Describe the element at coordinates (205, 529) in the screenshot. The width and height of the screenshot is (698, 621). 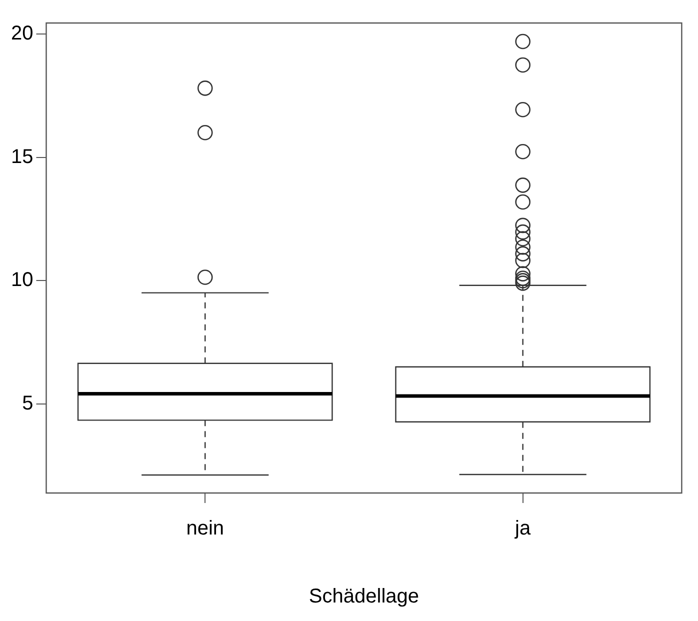
I see `x-tick-label: nein` at that location.